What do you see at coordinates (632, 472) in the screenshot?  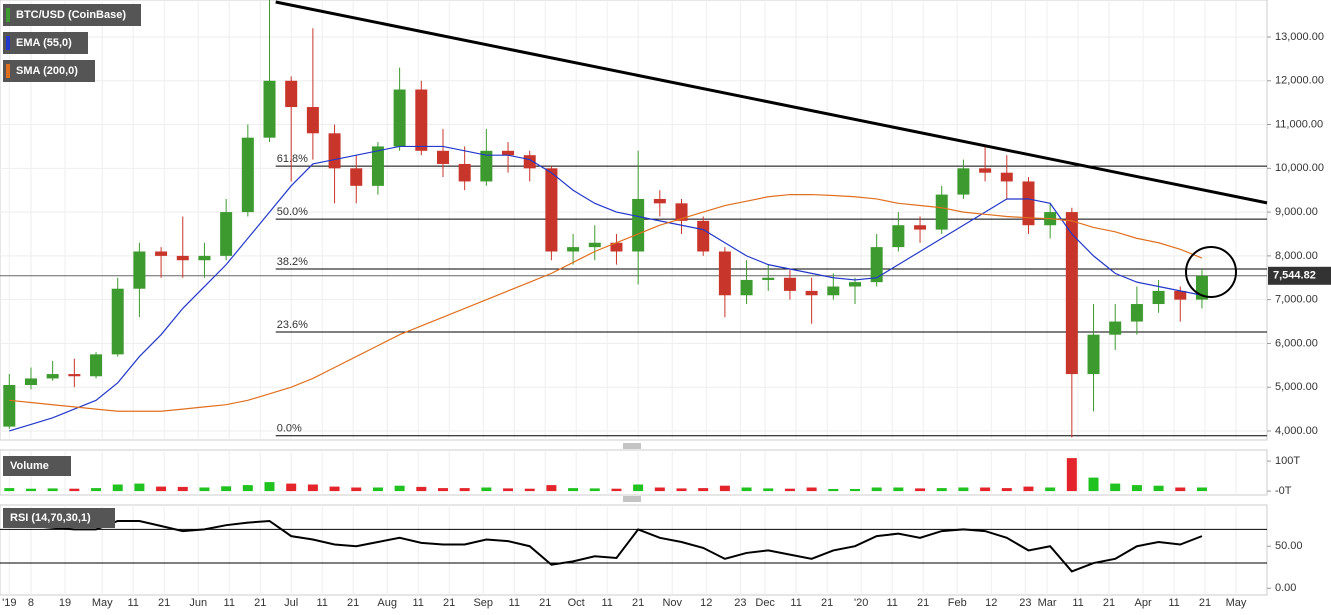 I see `panel-resizer` at bounding box center [632, 472].